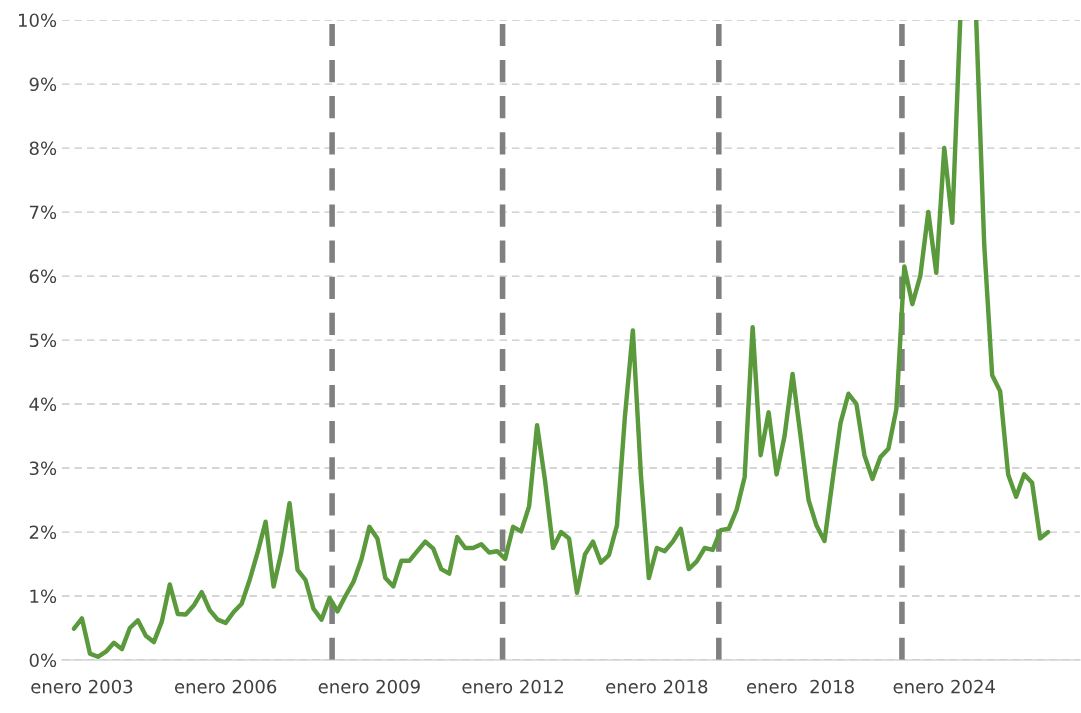 The width and height of the screenshot is (1081, 713). I want to click on x-tick-label: enero 2012, so click(513, 686).